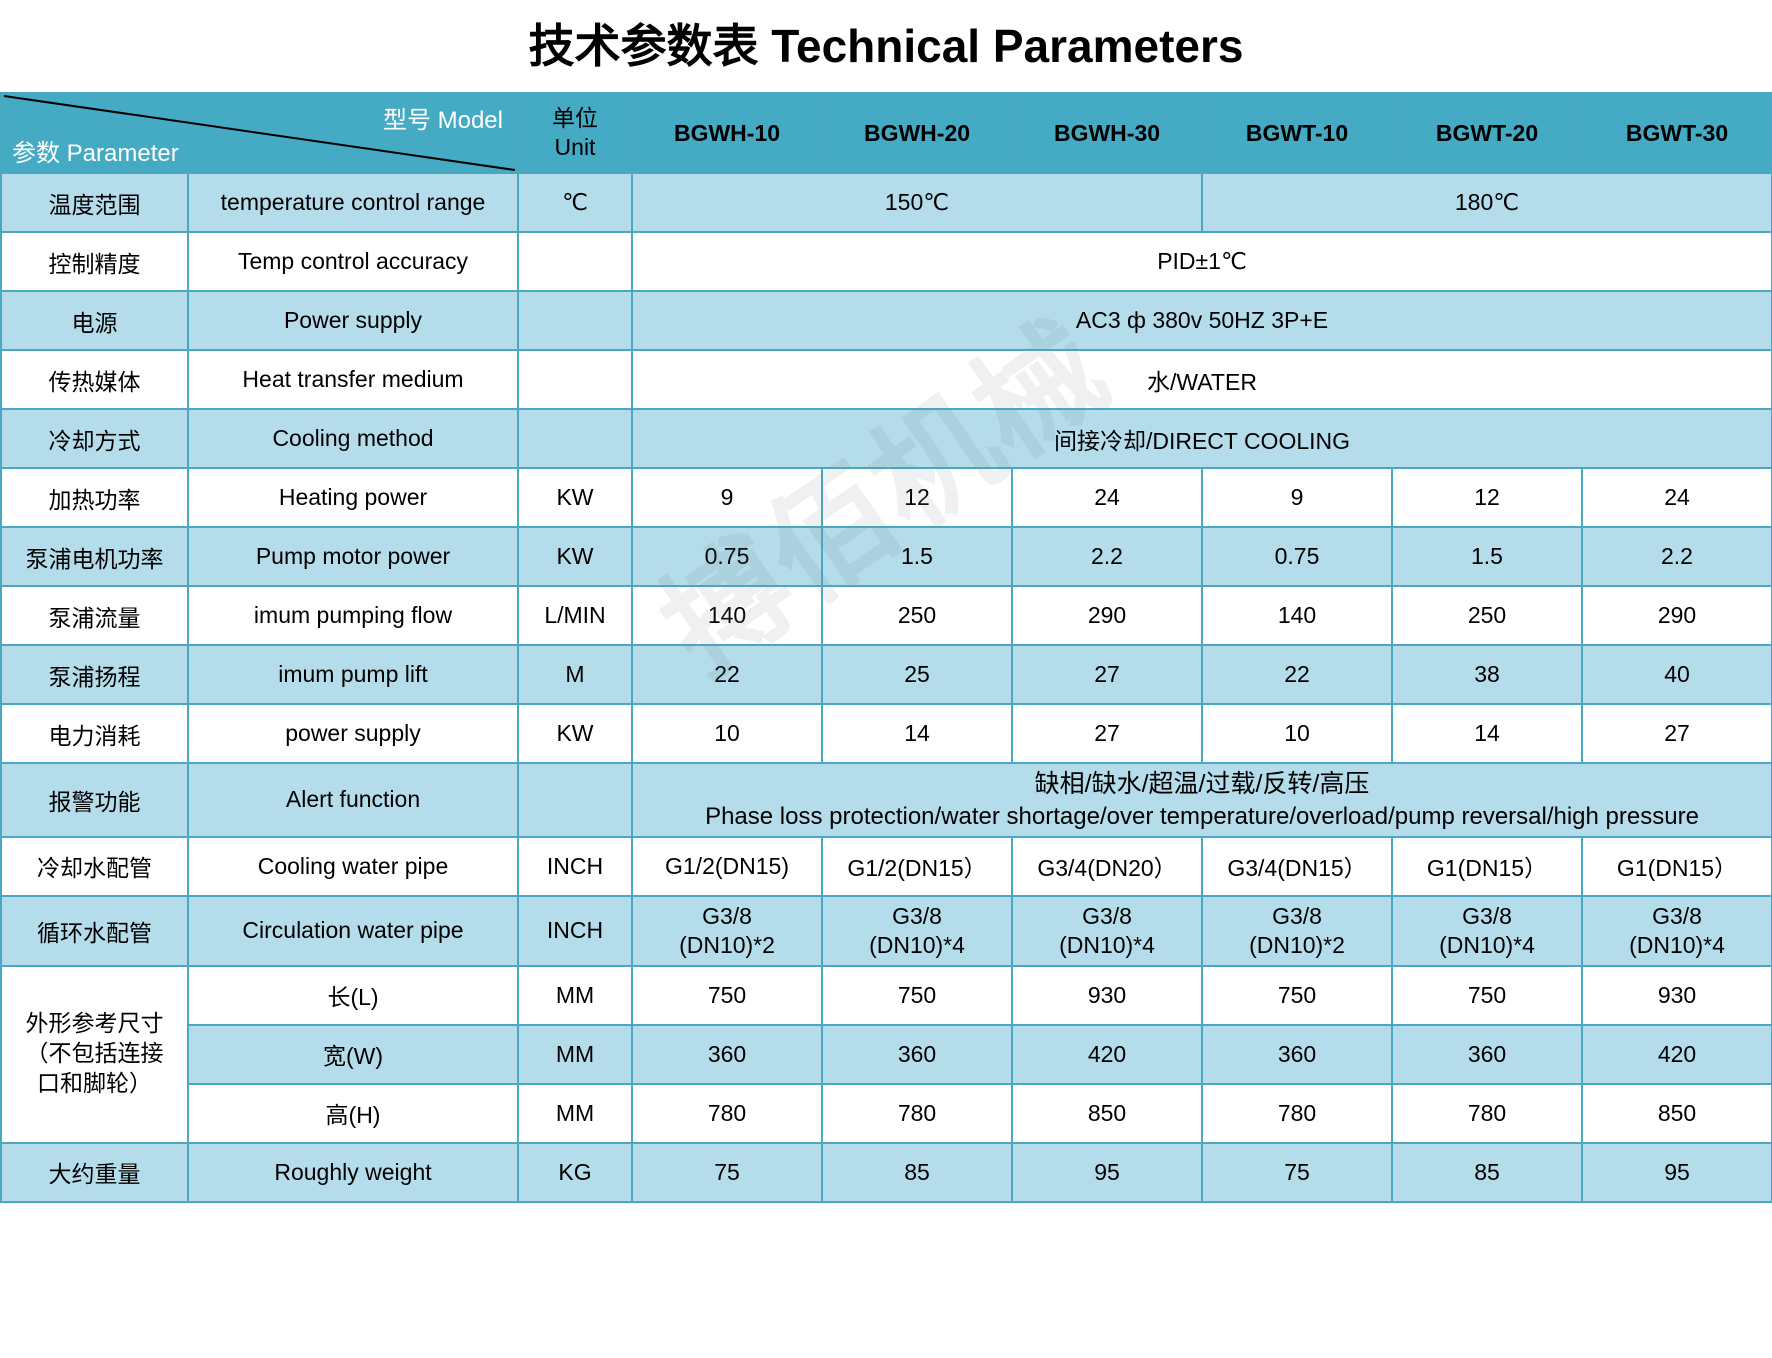 This screenshot has width=1772, height=1358. What do you see at coordinates (886, 1172) in the screenshot?
I see `table-row: 大约重量 Roughly weight KG 75 85 95 75 85 95` at bounding box center [886, 1172].